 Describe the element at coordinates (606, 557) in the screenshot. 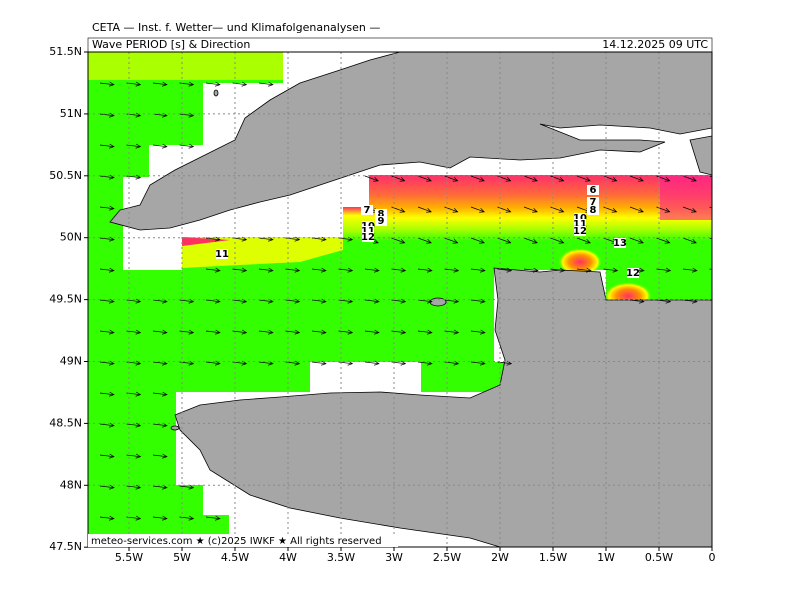

I see `x-label: 1W` at that location.